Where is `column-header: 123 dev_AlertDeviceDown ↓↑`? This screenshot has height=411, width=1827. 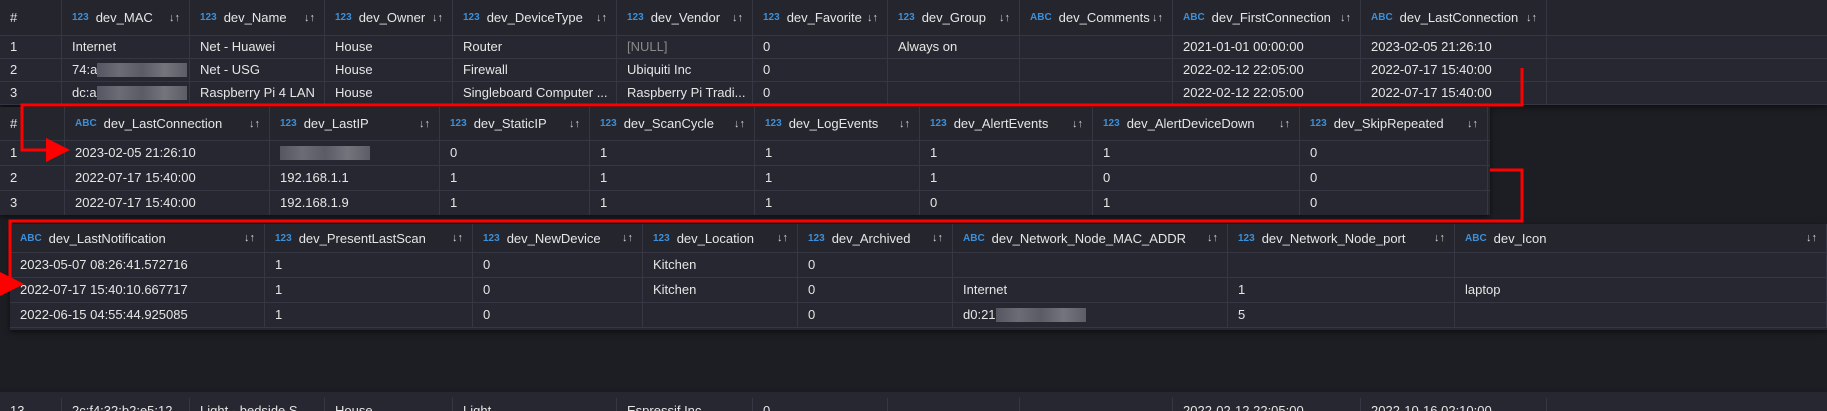
column-header: 123 dev_AlertDeviceDown ↓↑ is located at coordinates (1196, 123).